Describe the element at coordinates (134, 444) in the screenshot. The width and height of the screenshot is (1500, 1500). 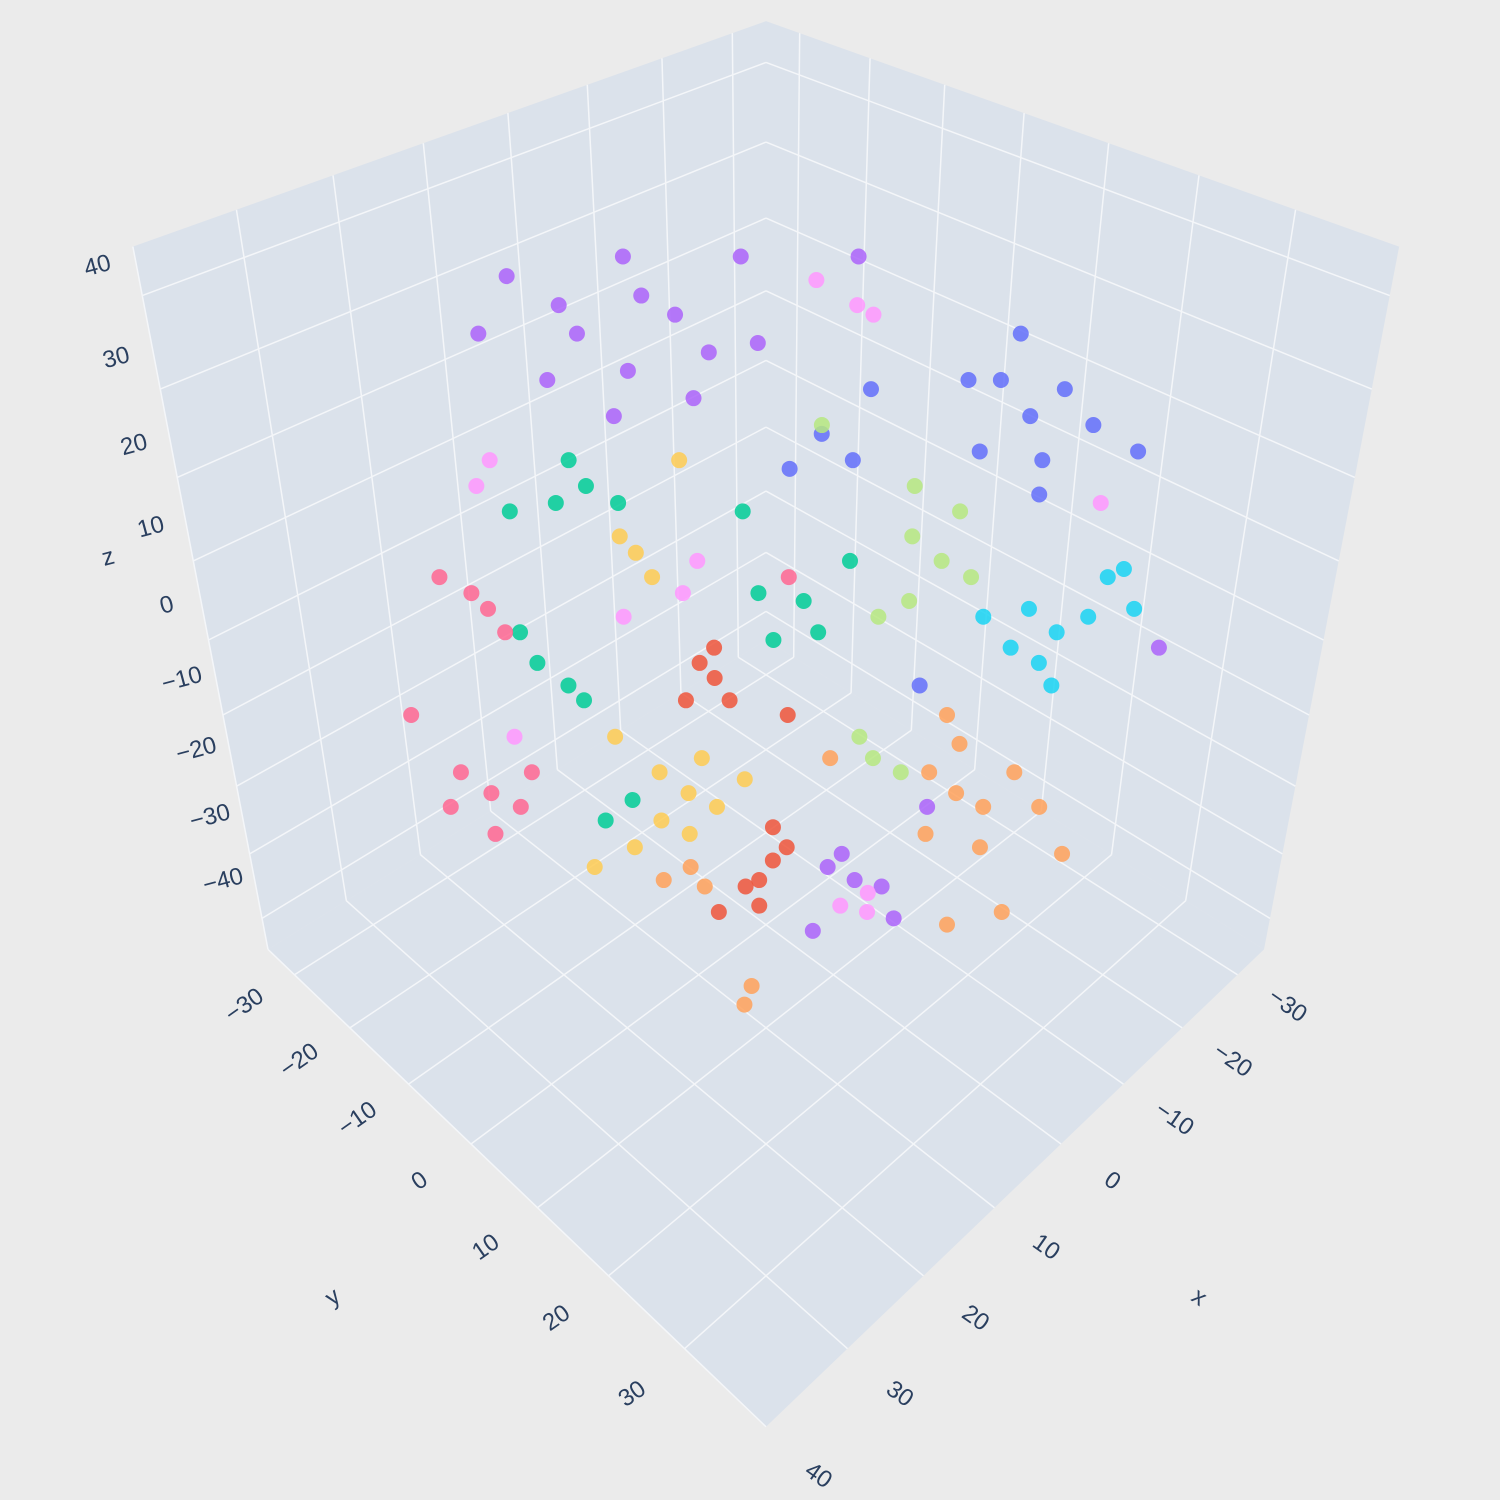
I see `z-tick-label: 20` at that location.